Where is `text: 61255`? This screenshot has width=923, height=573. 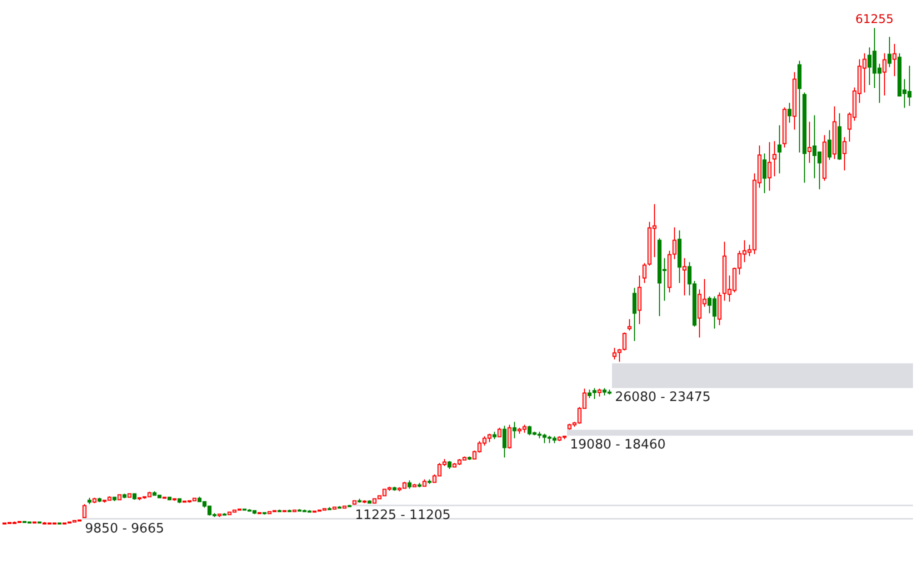
text: 61255 is located at coordinates (874, 19).